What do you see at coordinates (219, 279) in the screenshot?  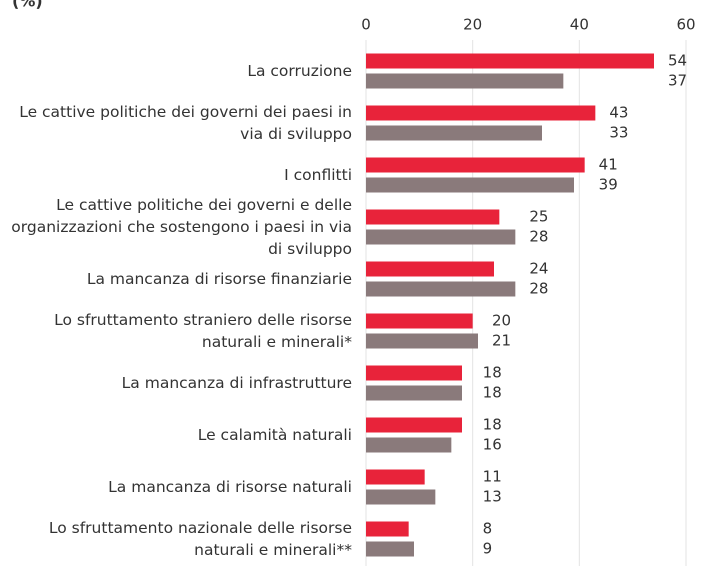 I see `category-label: La mancanza di risorse finanziarie` at bounding box center [219, 279].